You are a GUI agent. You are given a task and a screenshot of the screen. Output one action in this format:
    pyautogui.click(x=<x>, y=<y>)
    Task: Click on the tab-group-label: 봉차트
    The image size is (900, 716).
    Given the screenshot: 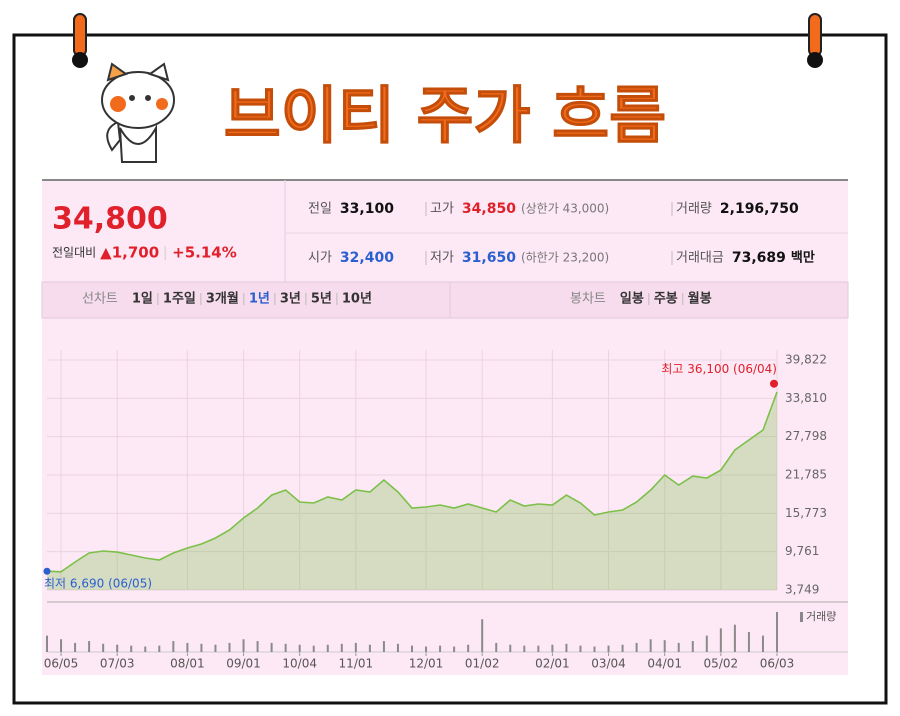 What is the action you would take?
    pyautogui.click(x=588, y=299)
    